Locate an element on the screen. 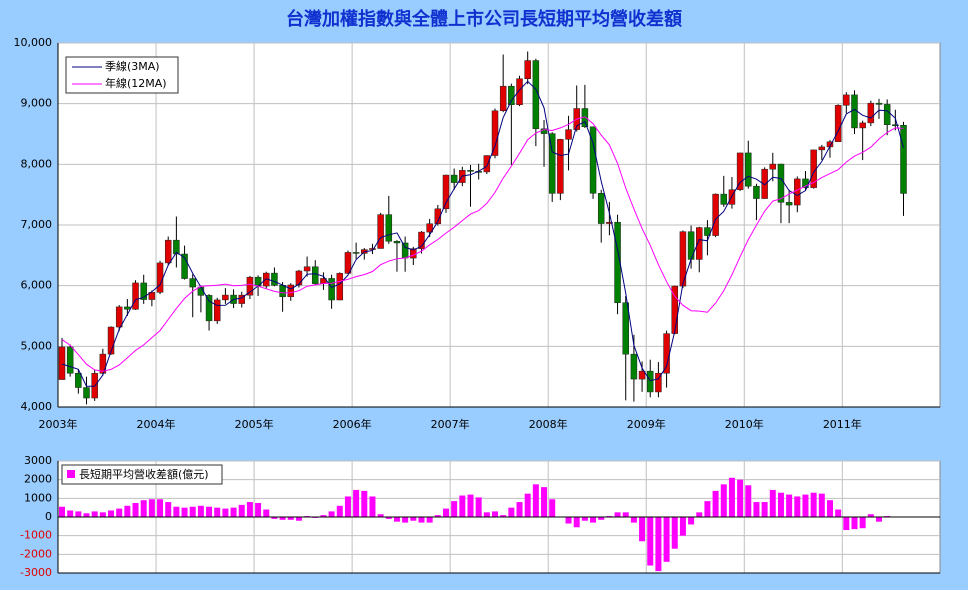  x-tick-label: 2004年 is located at coordinates (156, 424).